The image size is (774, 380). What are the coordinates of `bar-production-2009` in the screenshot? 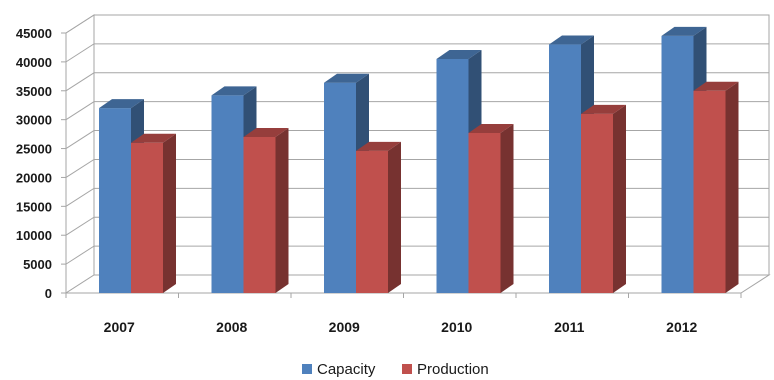 It's located at (378, 217).